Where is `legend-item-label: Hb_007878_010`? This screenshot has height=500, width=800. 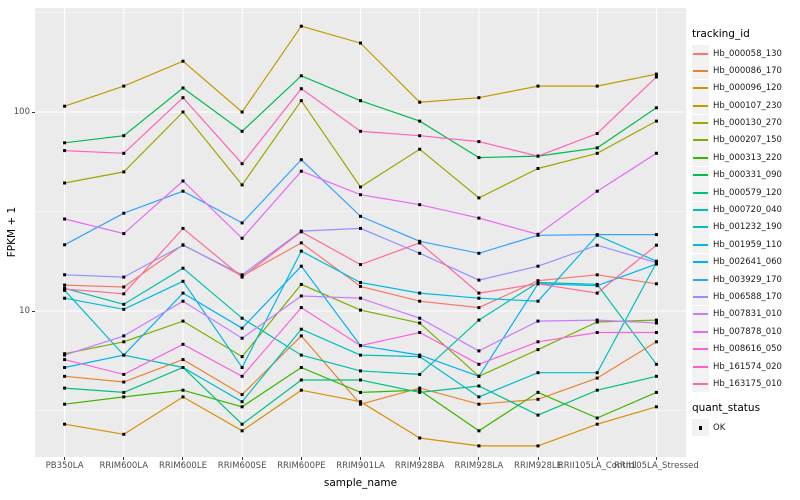
legend-item-label: Hb_007878_010 is located at coordinates (747, 331).